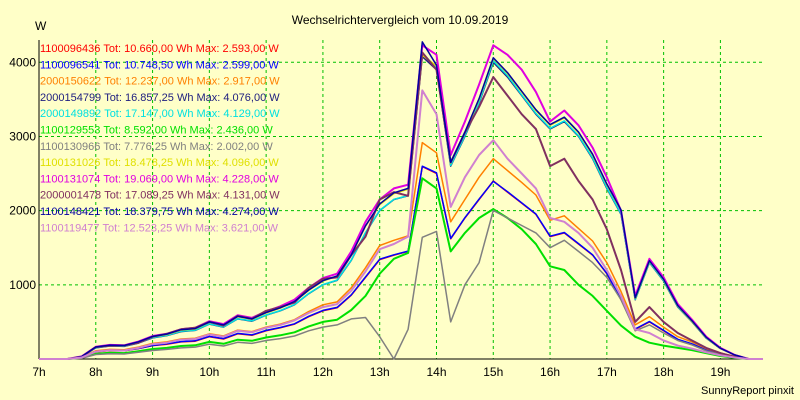  Describe the element at coordinates (70, 196) in the screenshot. I see `legend-series-name: 2000001478` at that location.